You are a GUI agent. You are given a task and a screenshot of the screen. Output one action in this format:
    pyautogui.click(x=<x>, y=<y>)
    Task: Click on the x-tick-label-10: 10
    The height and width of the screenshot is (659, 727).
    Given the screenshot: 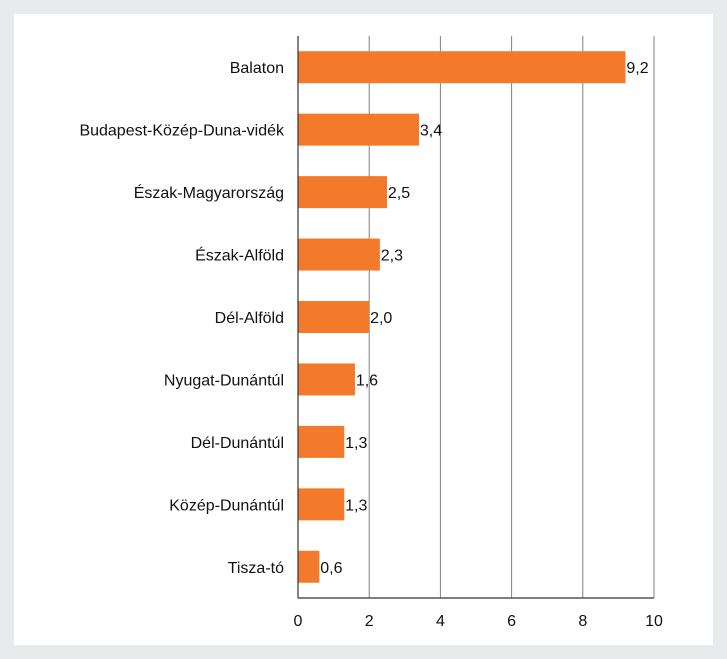 What is the action you would take?
    pyautogui.click(x=654, y=621)
    